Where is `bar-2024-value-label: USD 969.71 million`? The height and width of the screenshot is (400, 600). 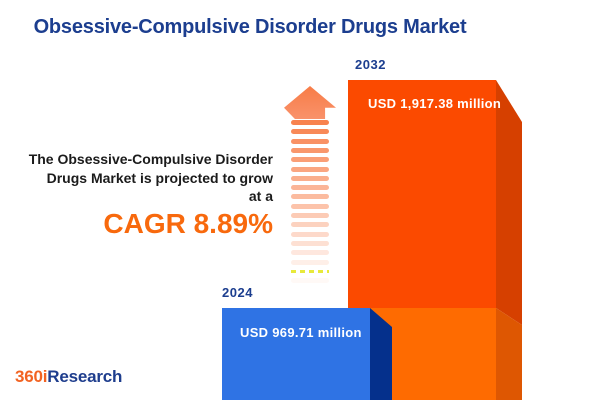 bar-2024-value-label: USD 969.71 million is located at coordinates (301, 332).